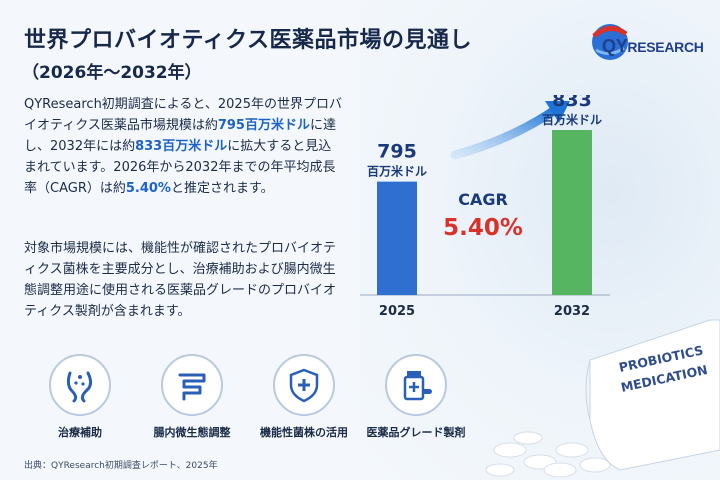 Image resolution: width=720 pixels, height=480 pixels. What do you see at coordinates (397, 238) in the screenshot?
I see `bar-2025` at bounding box center [397, 238].